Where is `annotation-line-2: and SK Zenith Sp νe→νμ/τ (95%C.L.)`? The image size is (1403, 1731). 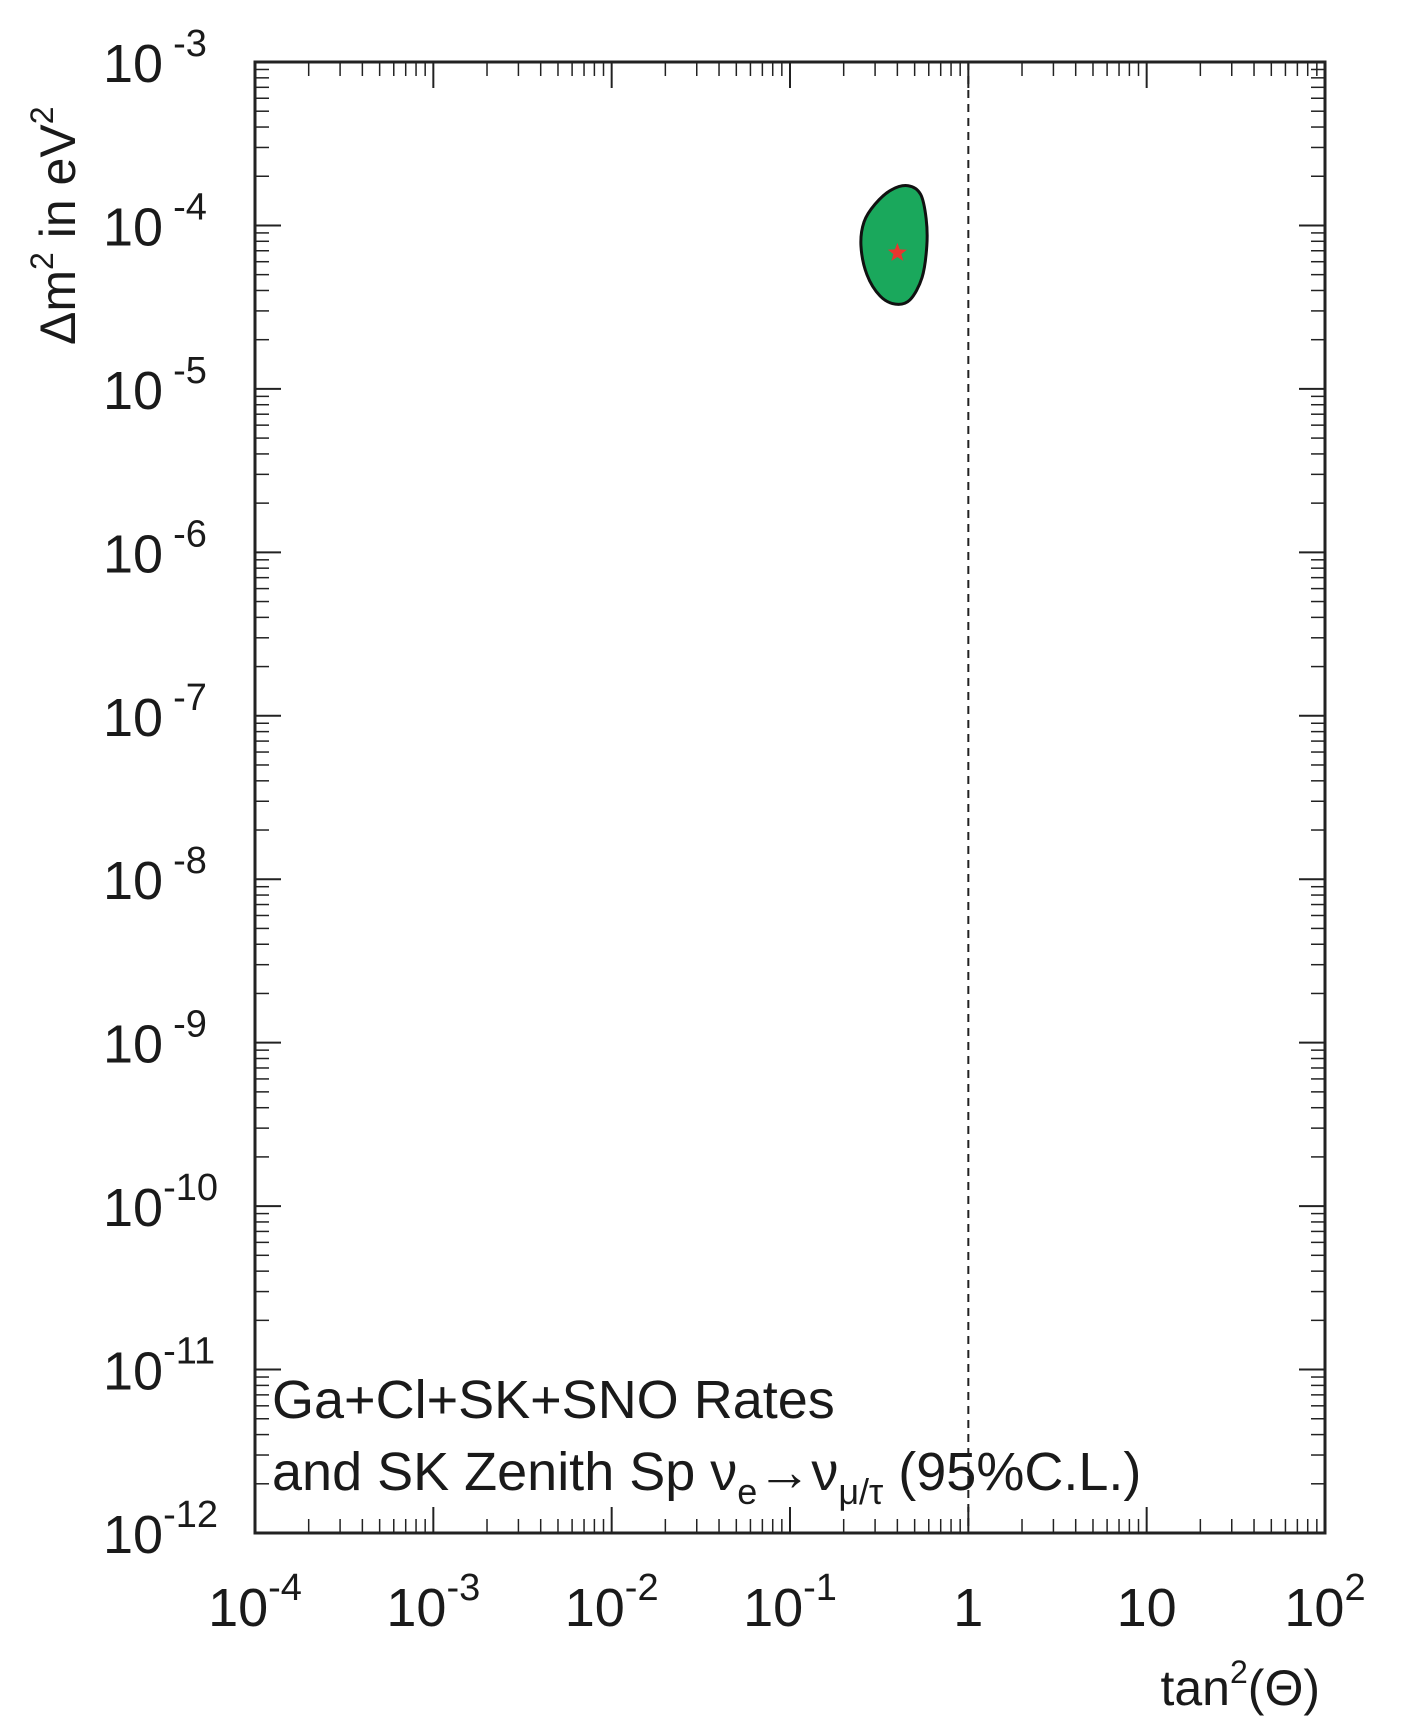
annotation-line-2: and SK Zenith Sp νe→νμ/τ (95%C.L.) is located at coordinates (706, 1477).